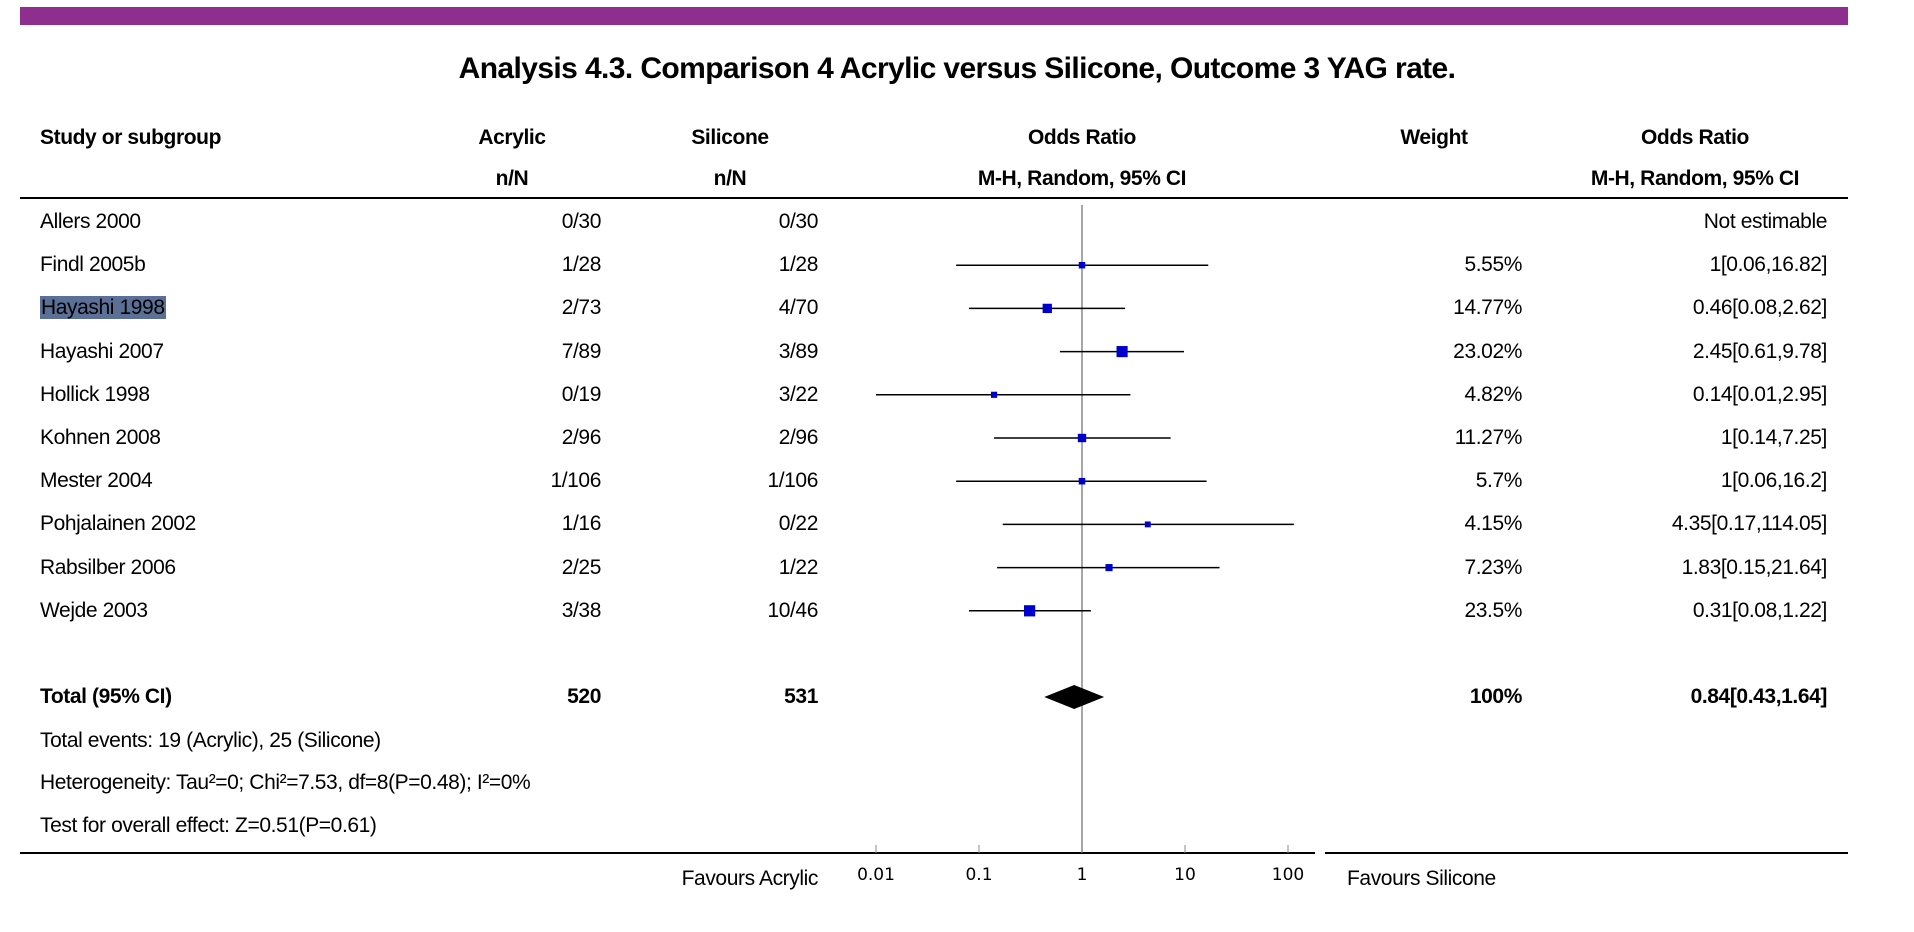 The image size is (1914, 932). Describe the element at coordinates (743, 481) in the screenshot. I see `silicone-events: 1/106` at that location.